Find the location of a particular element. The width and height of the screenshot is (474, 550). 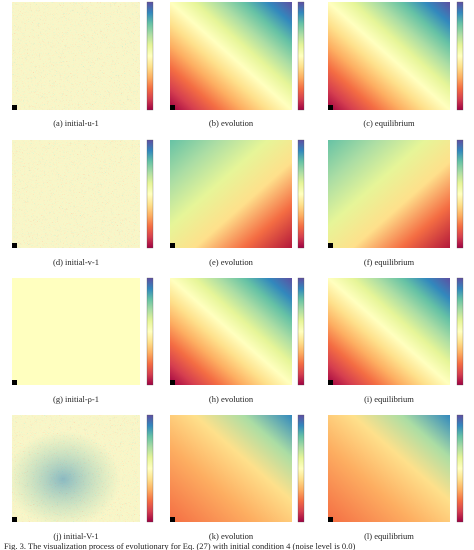

panel-caption: (d) initial-v-1 is located at coordinates (76, 262).